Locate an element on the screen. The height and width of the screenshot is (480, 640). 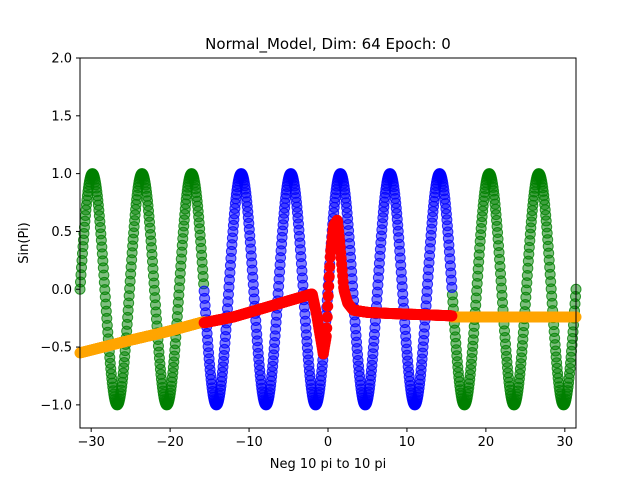
y-tick-label: 1.5 is located at coordinates (61, 116).